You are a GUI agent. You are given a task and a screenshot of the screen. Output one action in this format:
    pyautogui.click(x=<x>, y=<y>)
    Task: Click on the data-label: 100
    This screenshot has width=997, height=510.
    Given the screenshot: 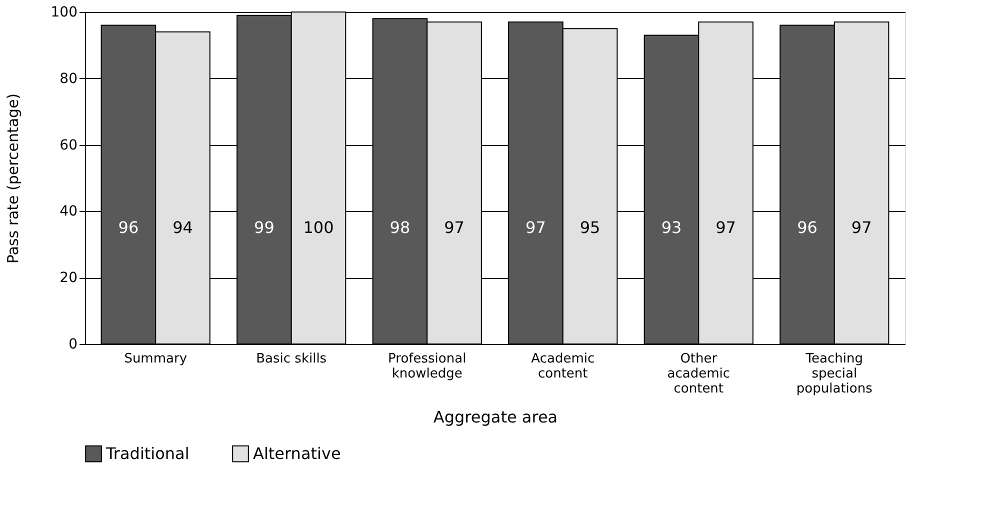 What is the action you would take?
    pyautogui.click(x=318, y=227)
    